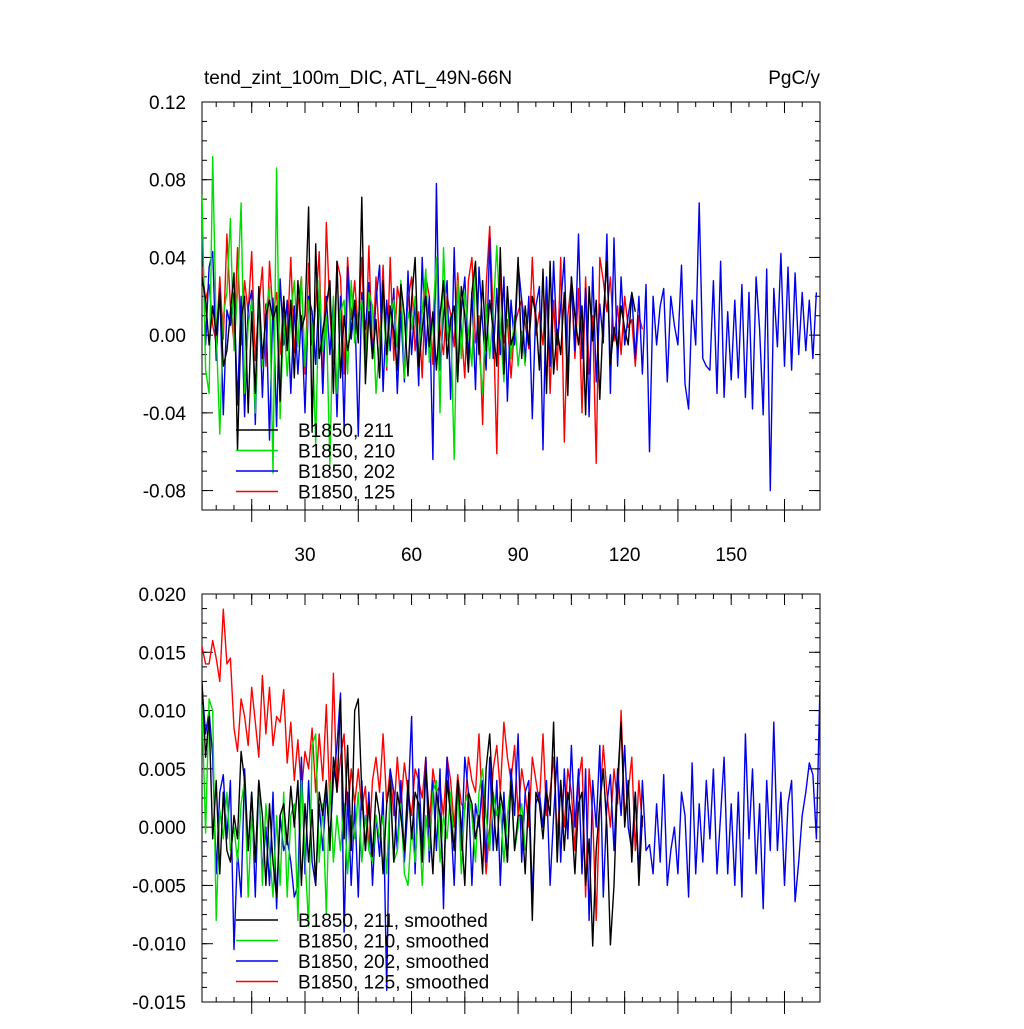  Describe the element at coordinates (162, 653) in the screenshot. I see `y-tick-label: 0.015` at that location.